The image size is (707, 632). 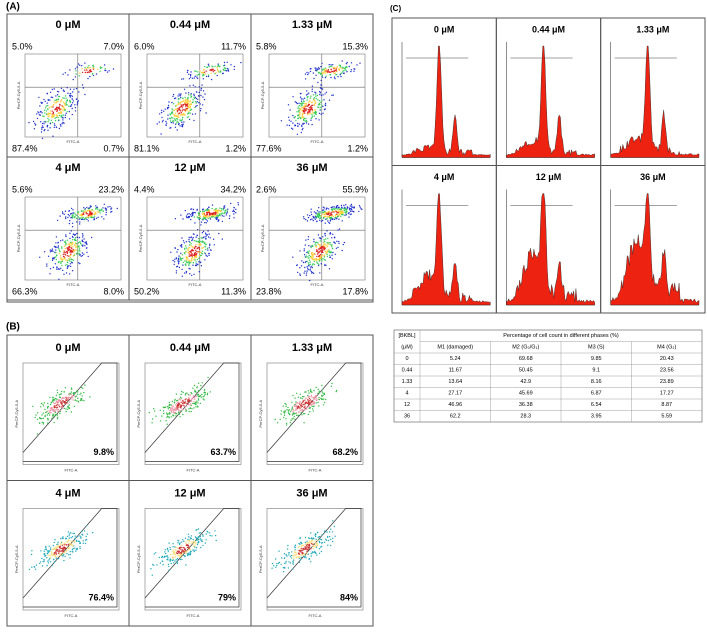 What do you see at coordinates (349, 597) in the screenshot?
I see `gate-percent: 84%` at bounding box center [349, 597].